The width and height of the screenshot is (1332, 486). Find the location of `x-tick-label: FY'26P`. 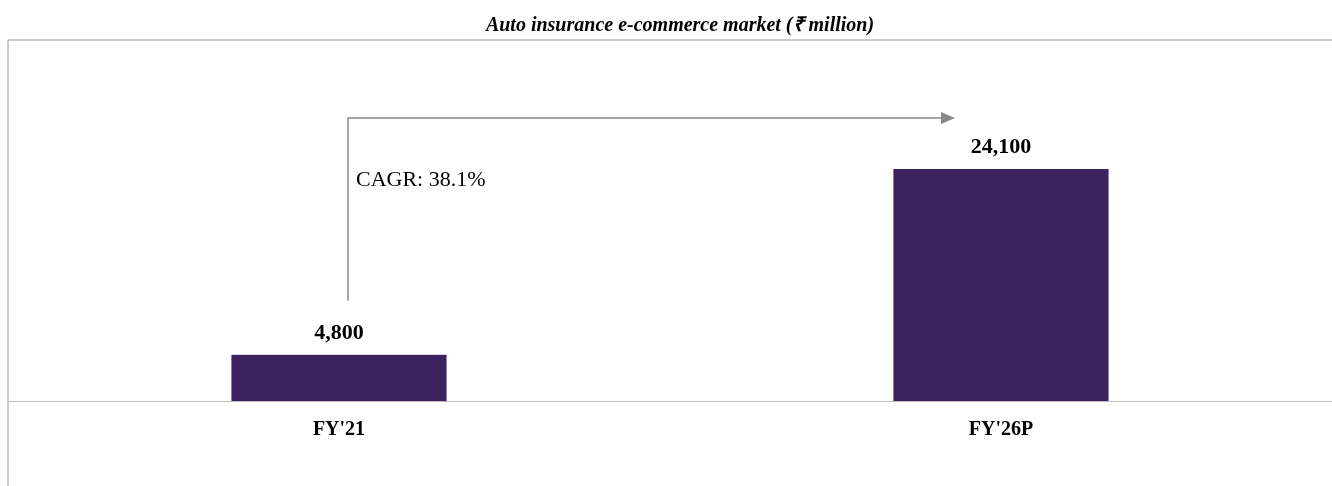

x-tick-label: FY'26P is located at coordinates (1001, 428).